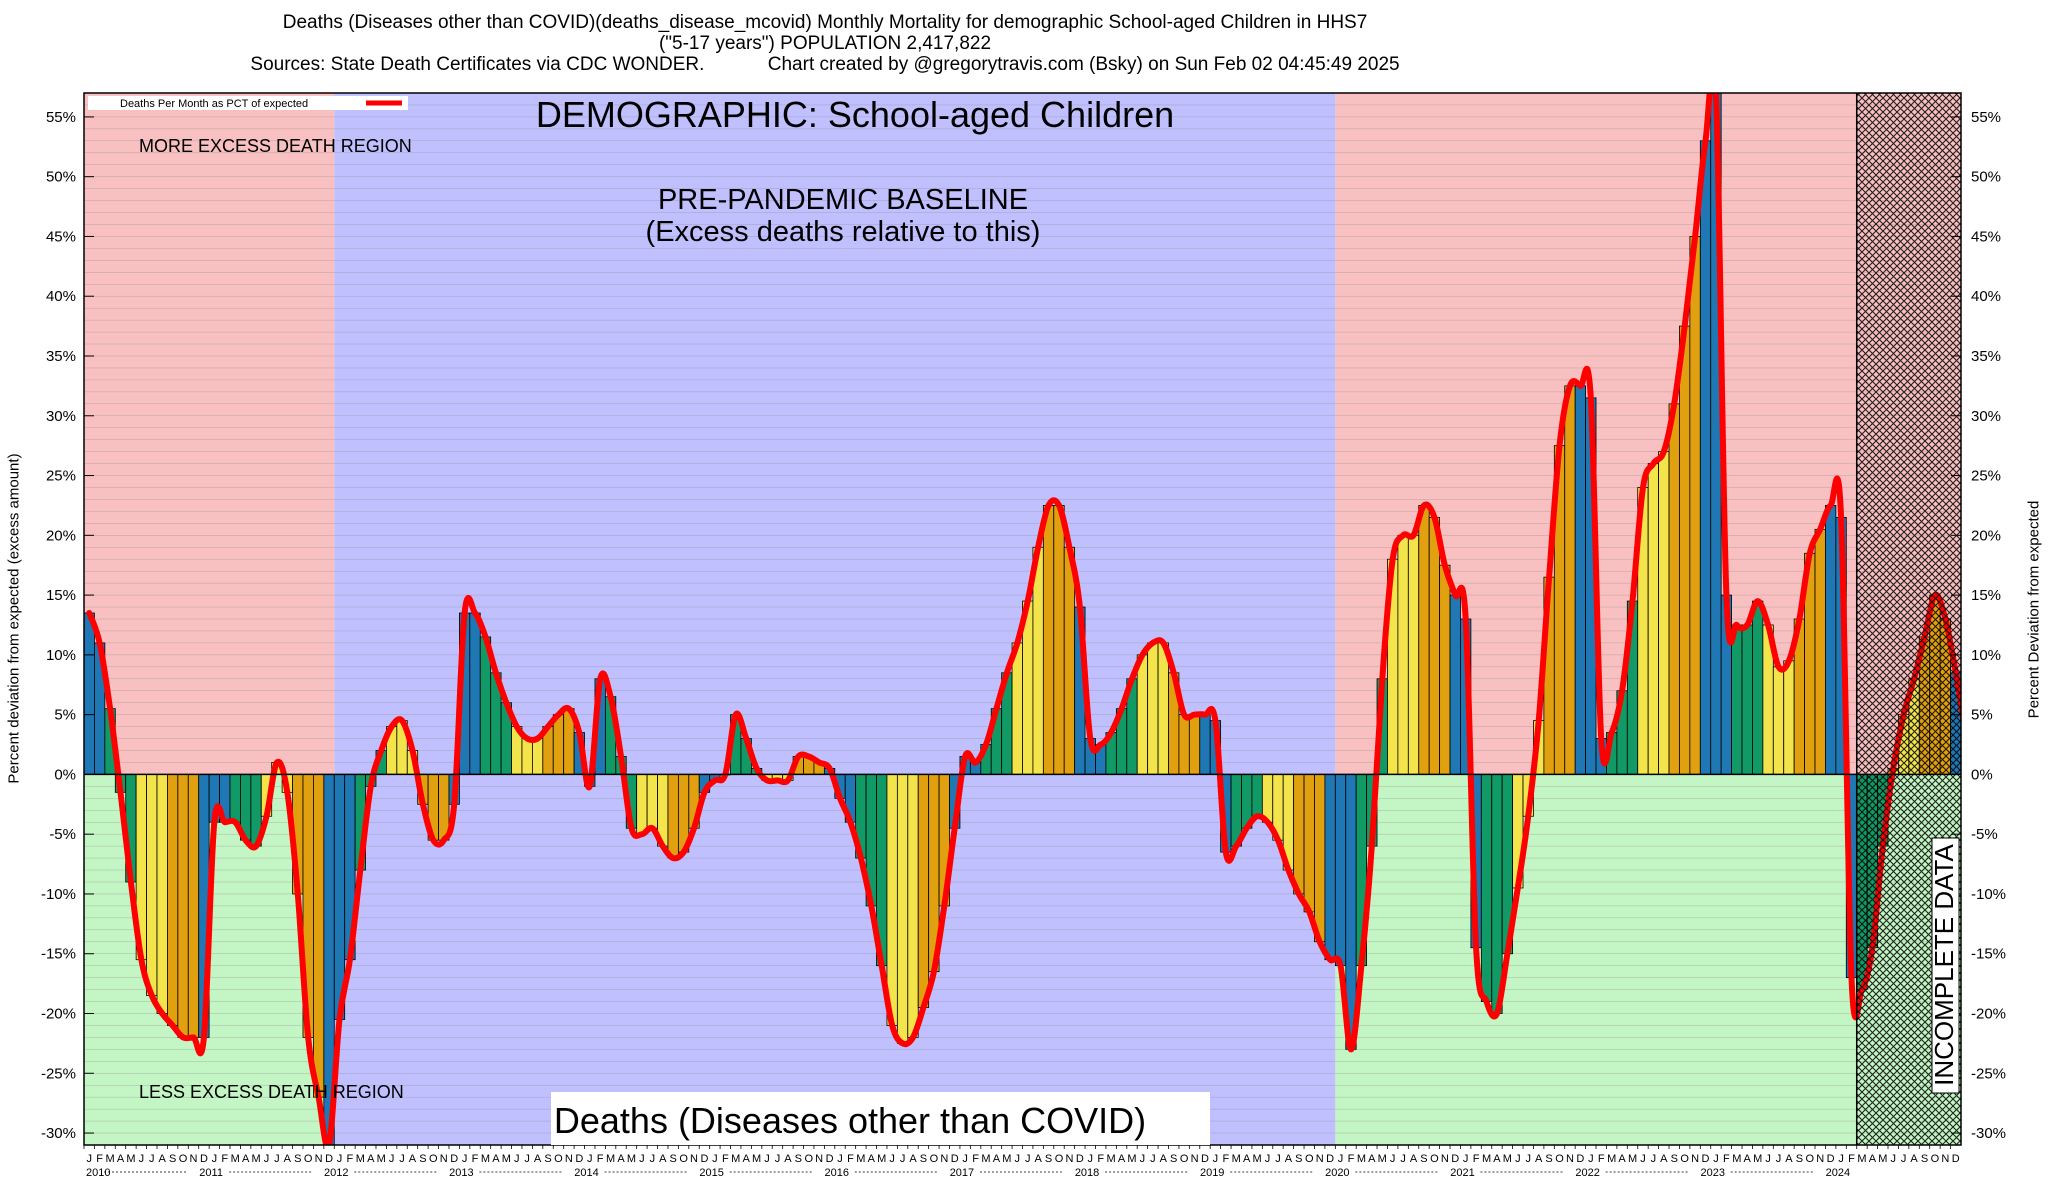 Image resolution: width=2048 pixels, height=1200 pixels. Describe the element at coordinates (1986, 655) in the screenshot. I see `y-tick-label-right: 10%` at that location.